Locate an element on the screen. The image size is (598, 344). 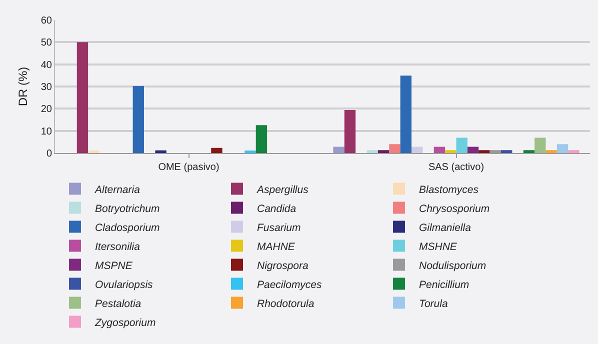
legend-label: MSHNE is located at coordinates (438, 246).